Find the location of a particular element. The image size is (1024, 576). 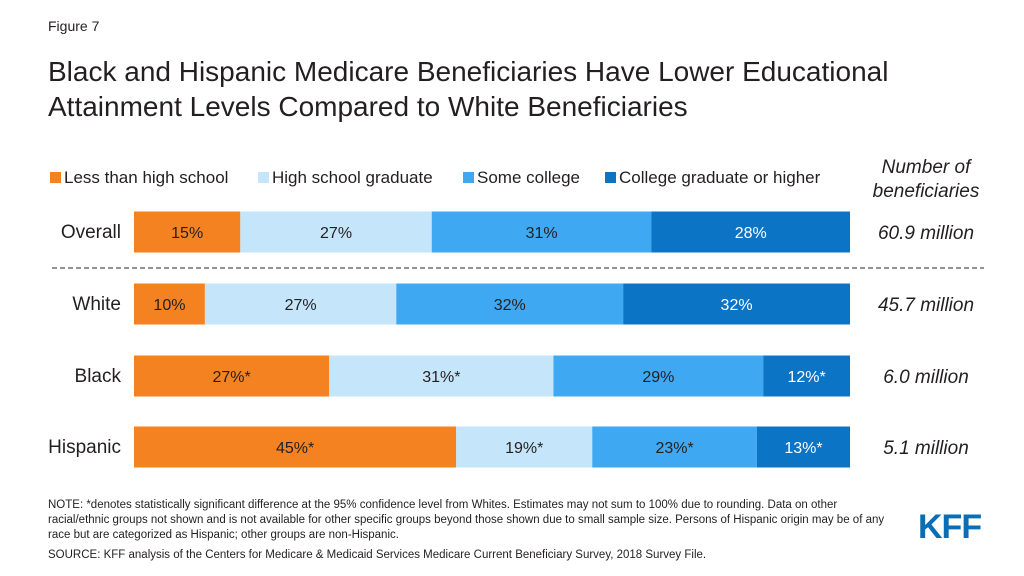

bar-white-college-graduate-or-higher is located at coordinates (736, 304).